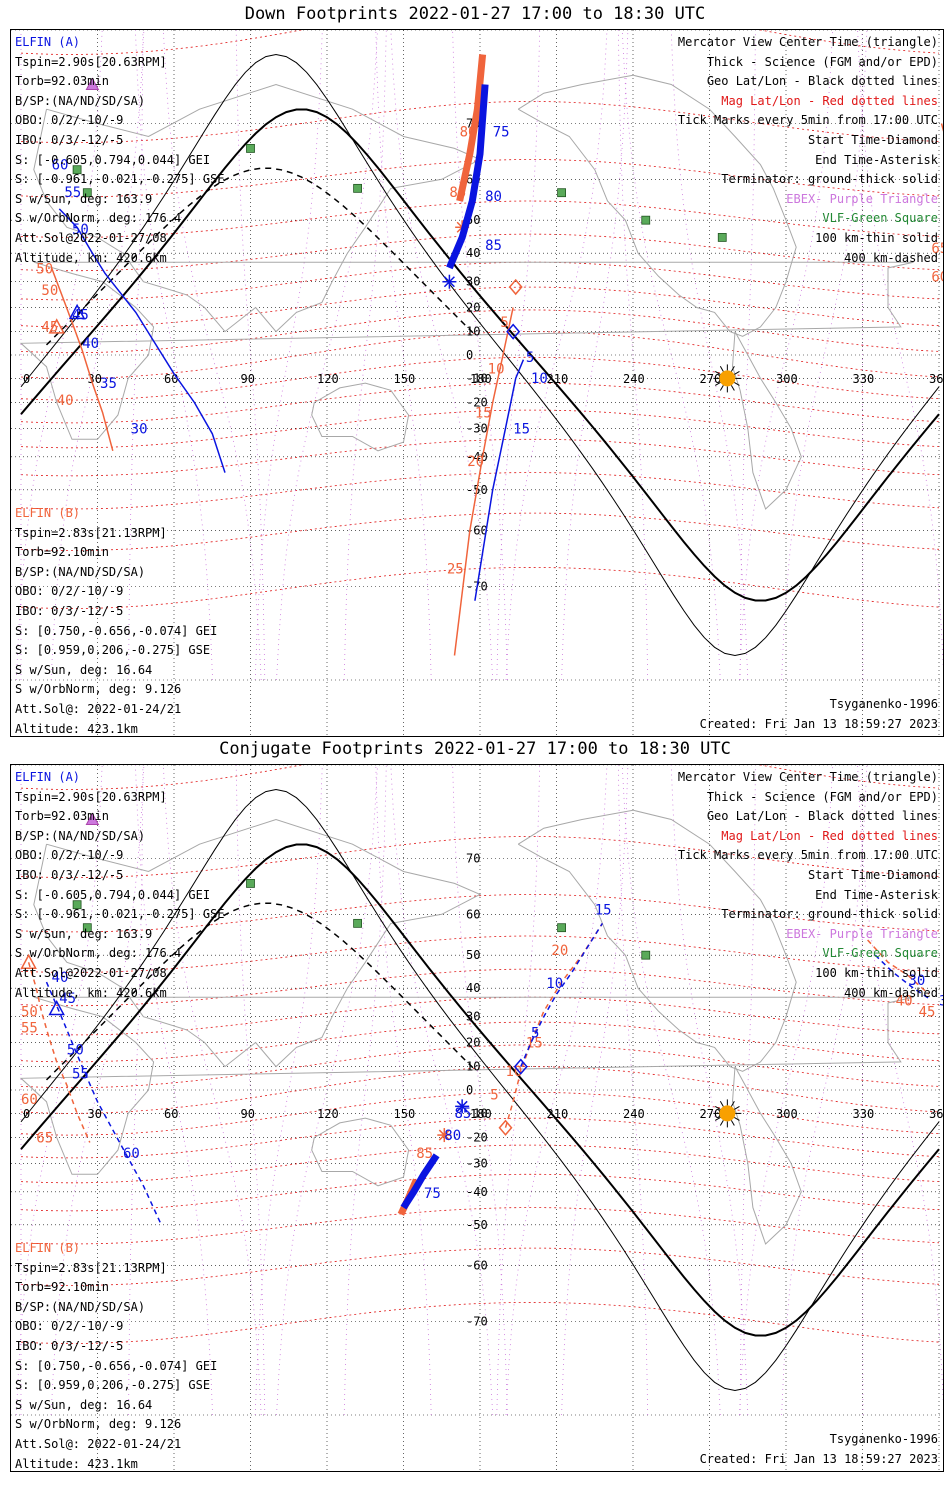  What do you see at coordinates (468, 132) in the screenshot?
I see `elfin-b-tick-label: 80` at bounding box center [468, 132].